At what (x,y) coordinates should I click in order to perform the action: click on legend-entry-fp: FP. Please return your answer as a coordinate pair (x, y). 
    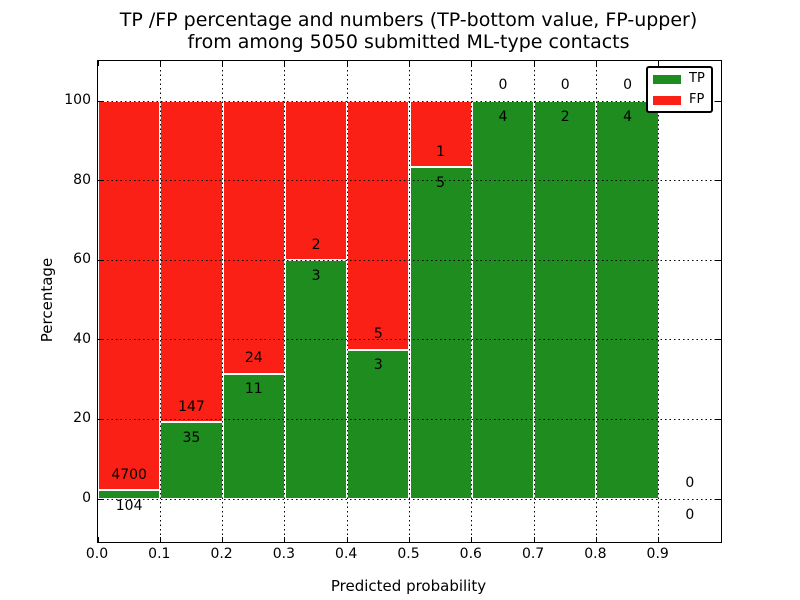
    Looking at the image, I should click on (679, 100).